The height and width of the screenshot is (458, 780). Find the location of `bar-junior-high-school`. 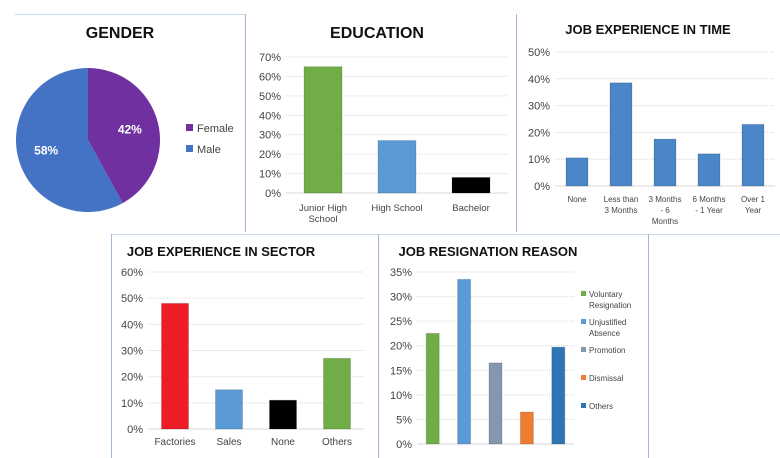

bar-junior-high-school is located at coordinates (323, 130).